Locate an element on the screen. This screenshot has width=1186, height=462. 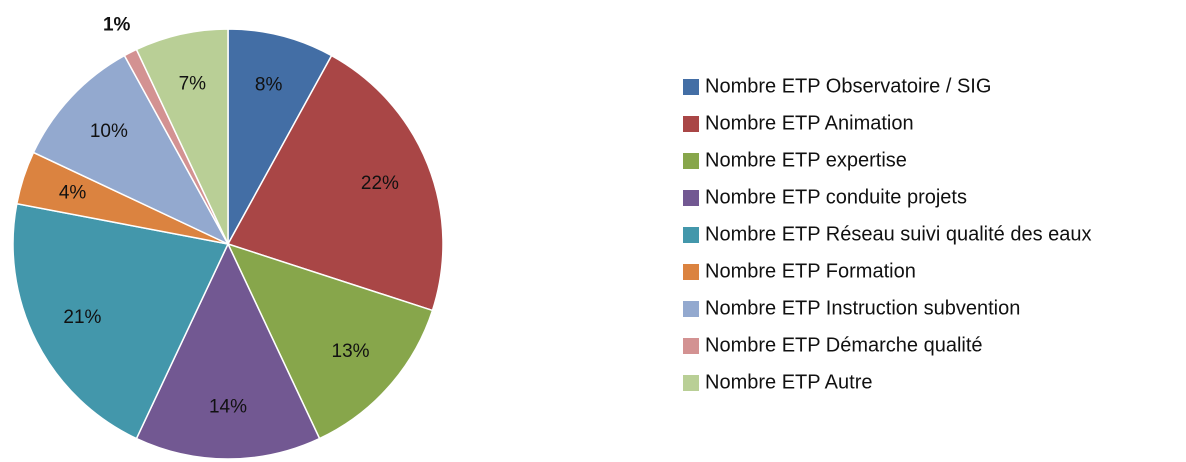
data-label: 22% is located at coordinates (380, 183).